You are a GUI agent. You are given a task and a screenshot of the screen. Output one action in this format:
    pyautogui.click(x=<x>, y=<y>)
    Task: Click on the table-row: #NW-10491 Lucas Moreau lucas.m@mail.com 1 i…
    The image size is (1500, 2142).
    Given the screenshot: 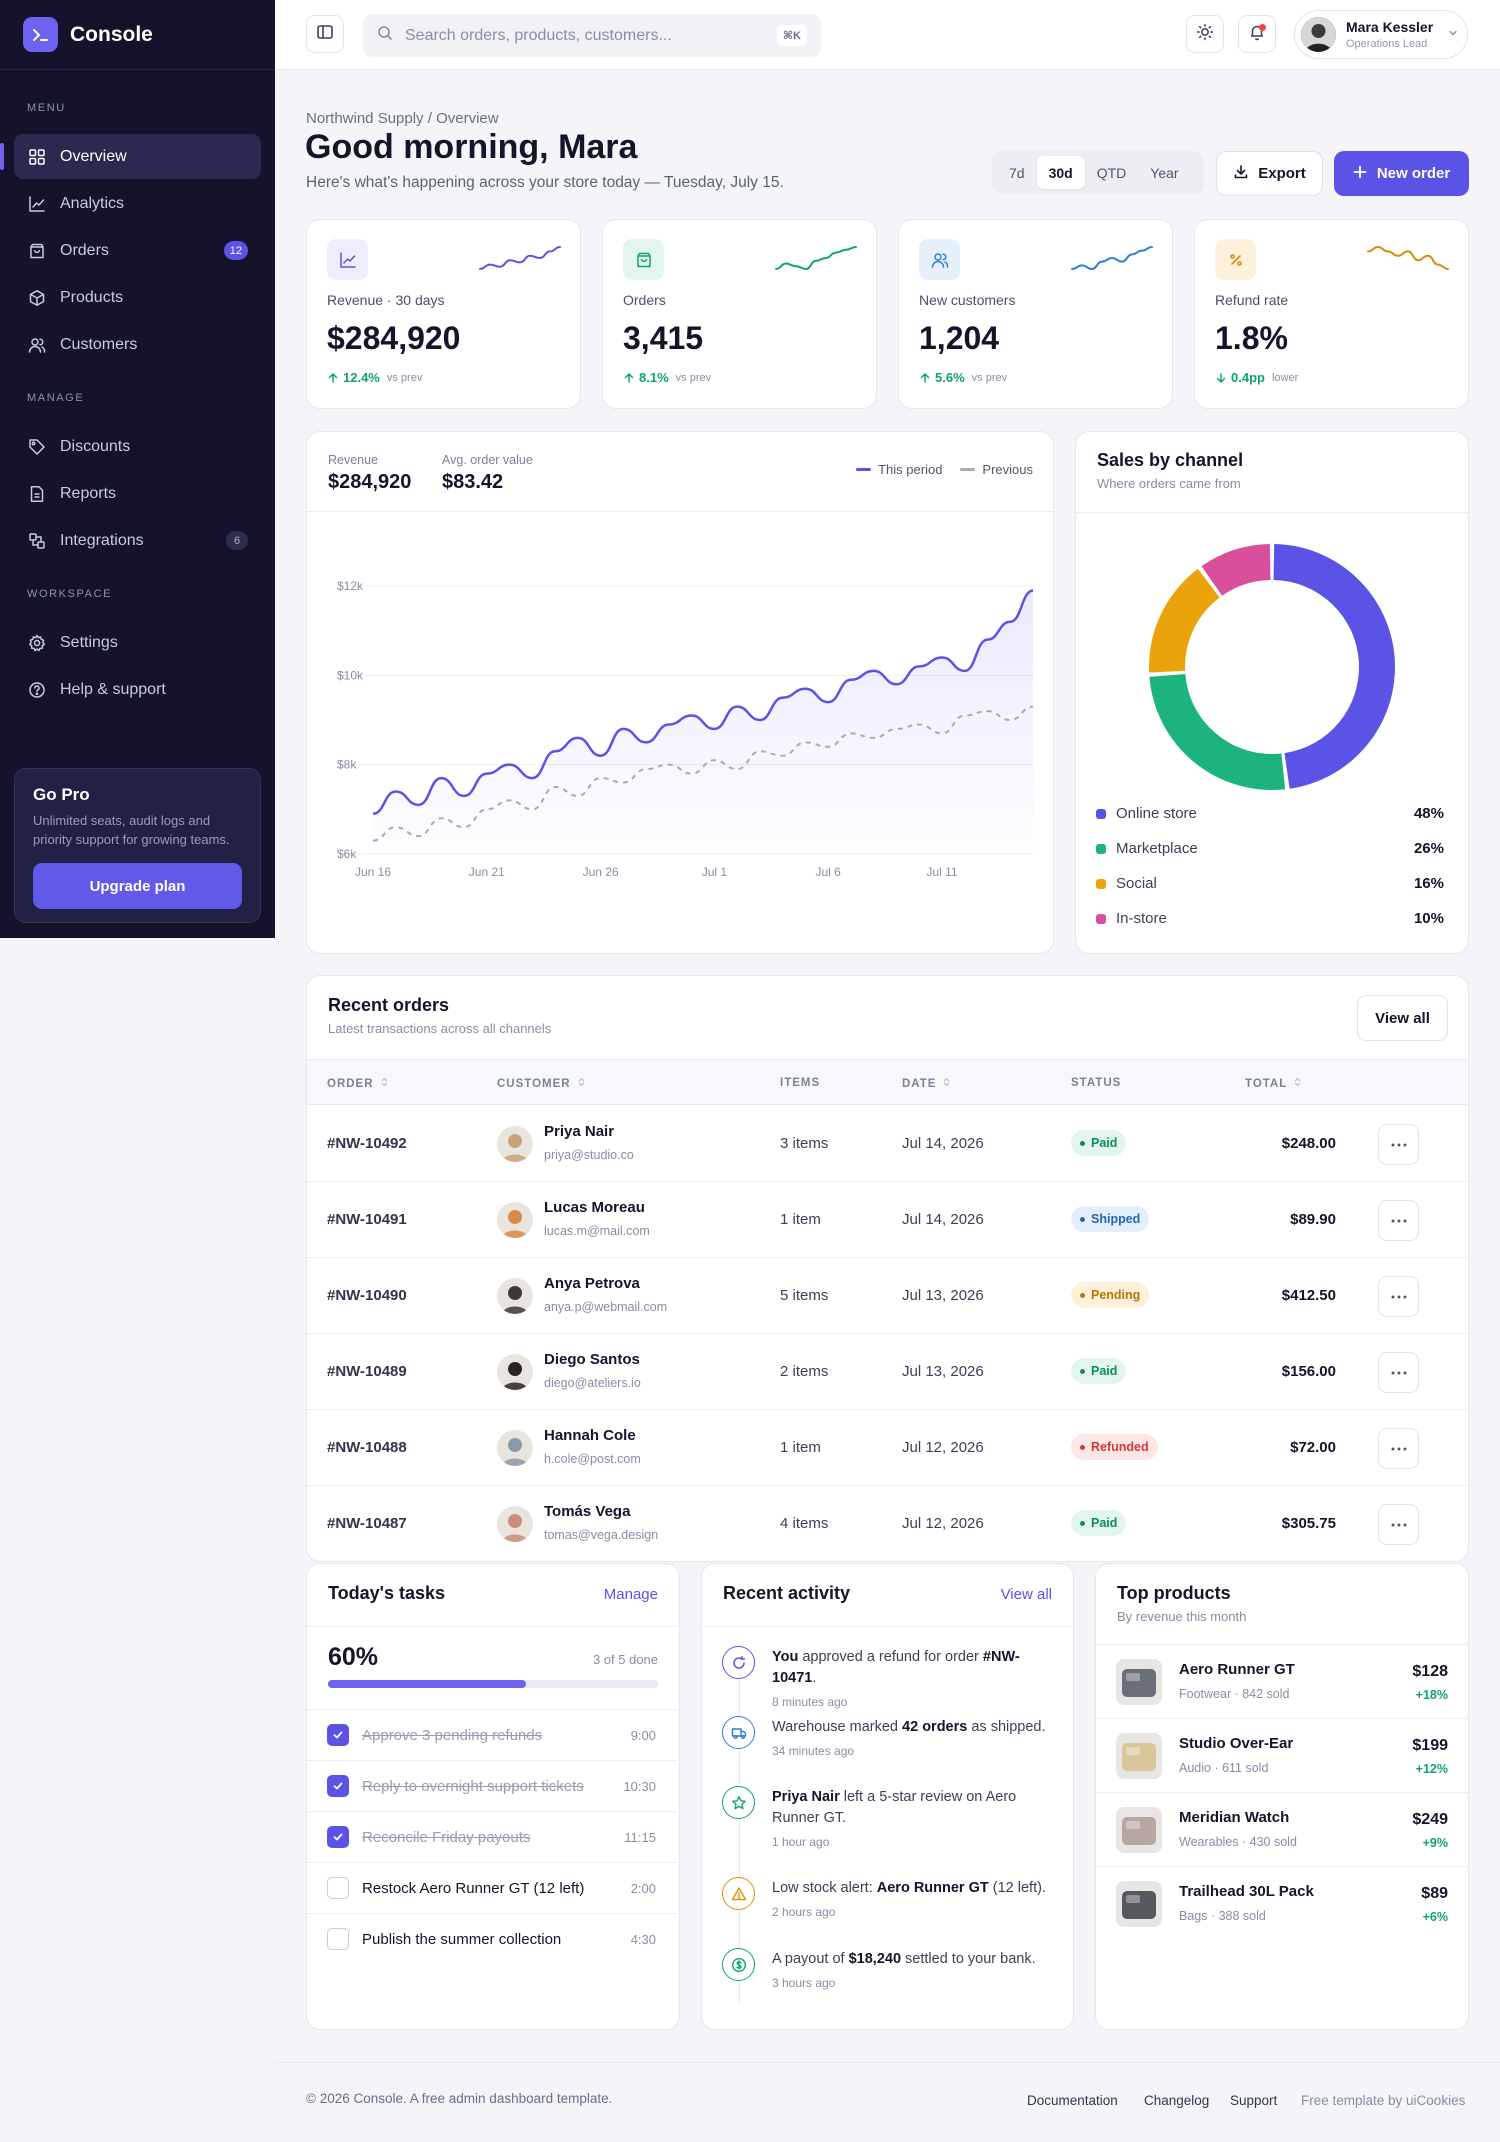 What is the action you would take?
    pyautogui.click(x=887, y=1220)
    